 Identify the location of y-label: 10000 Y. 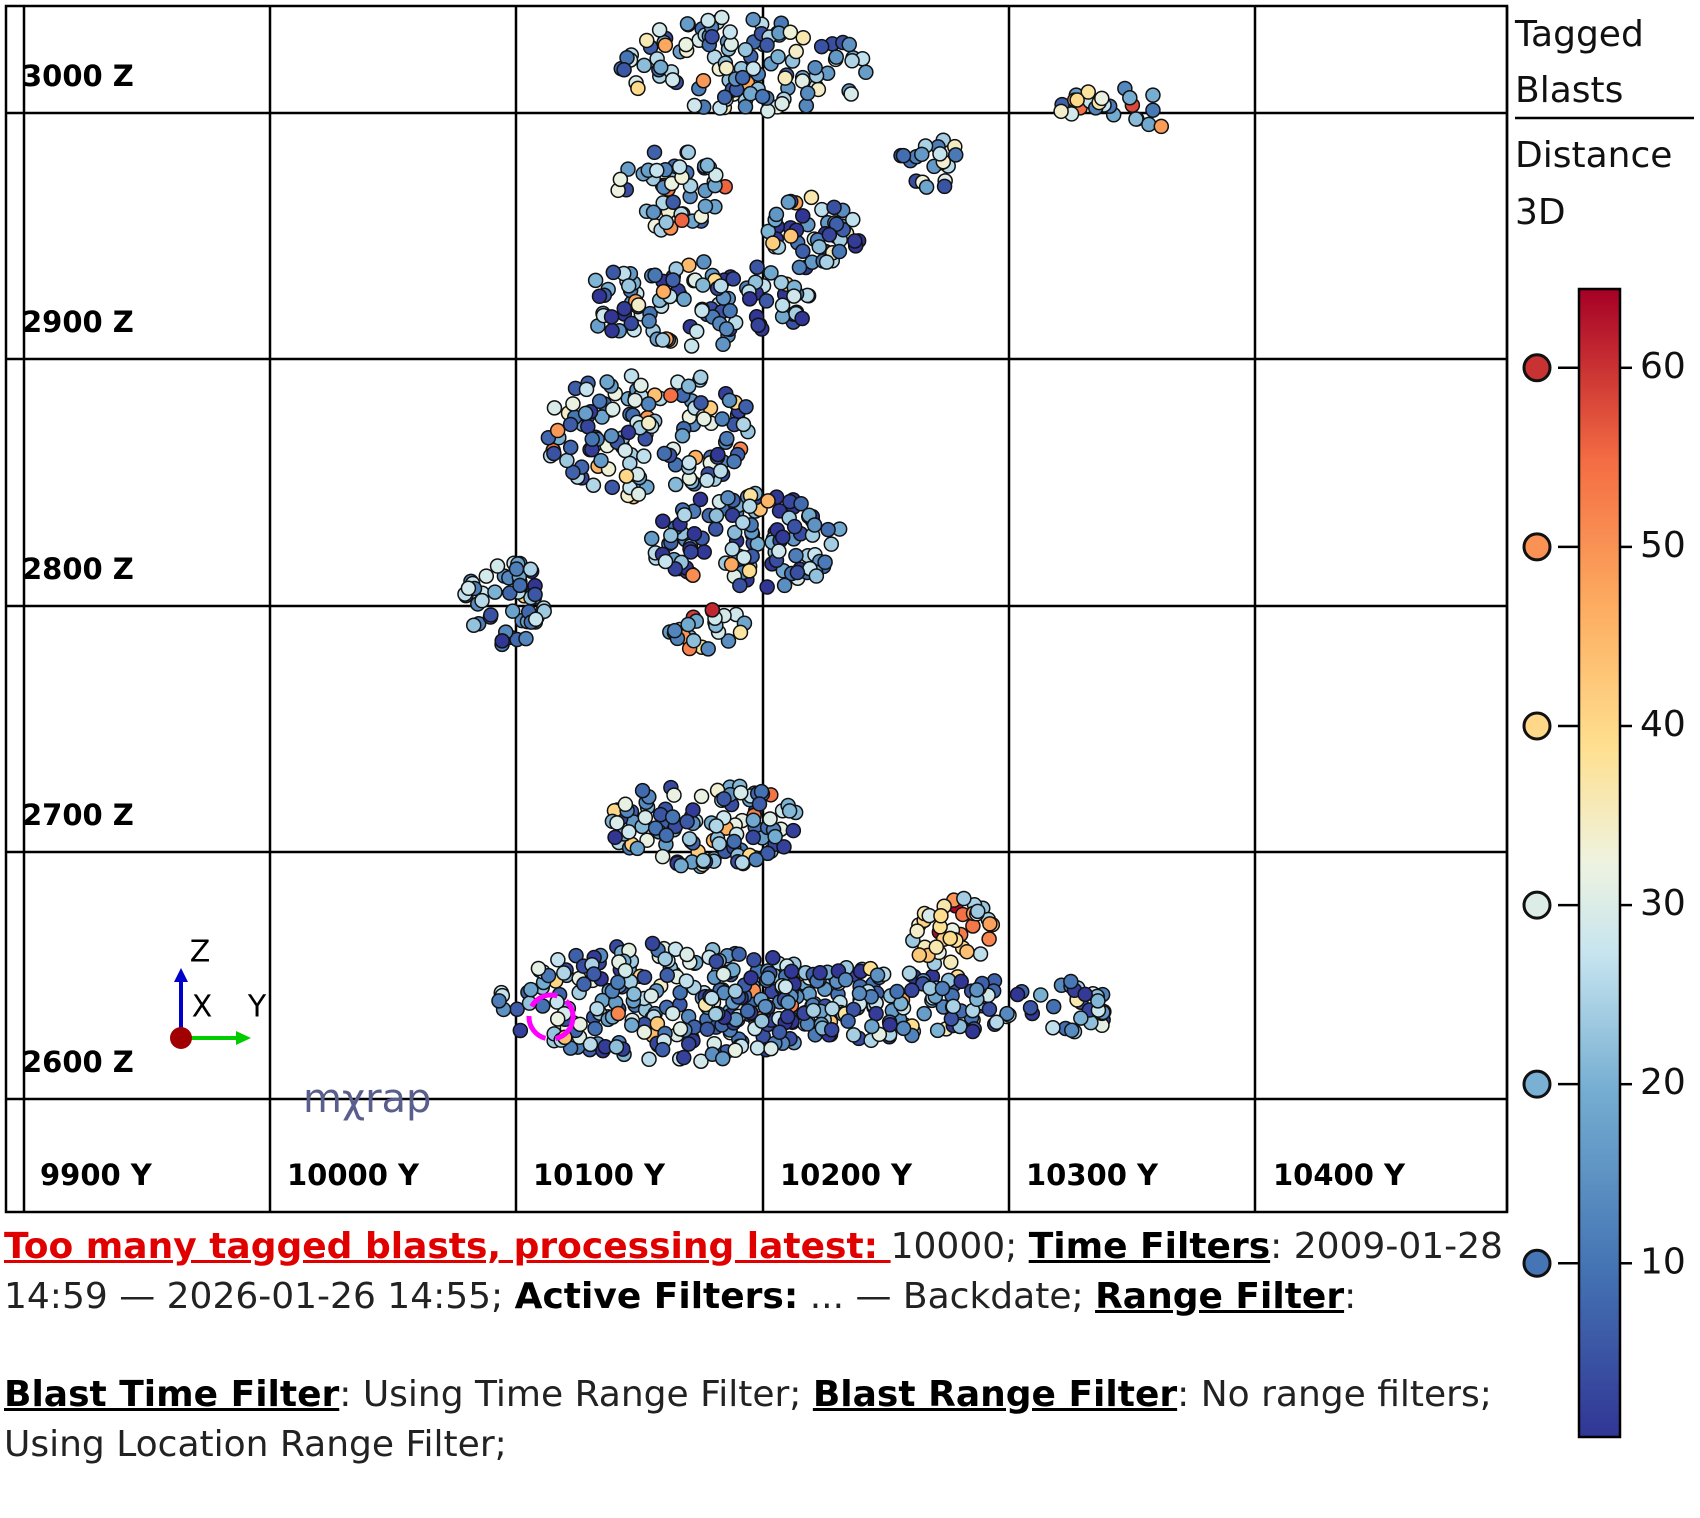
(353, 1175).